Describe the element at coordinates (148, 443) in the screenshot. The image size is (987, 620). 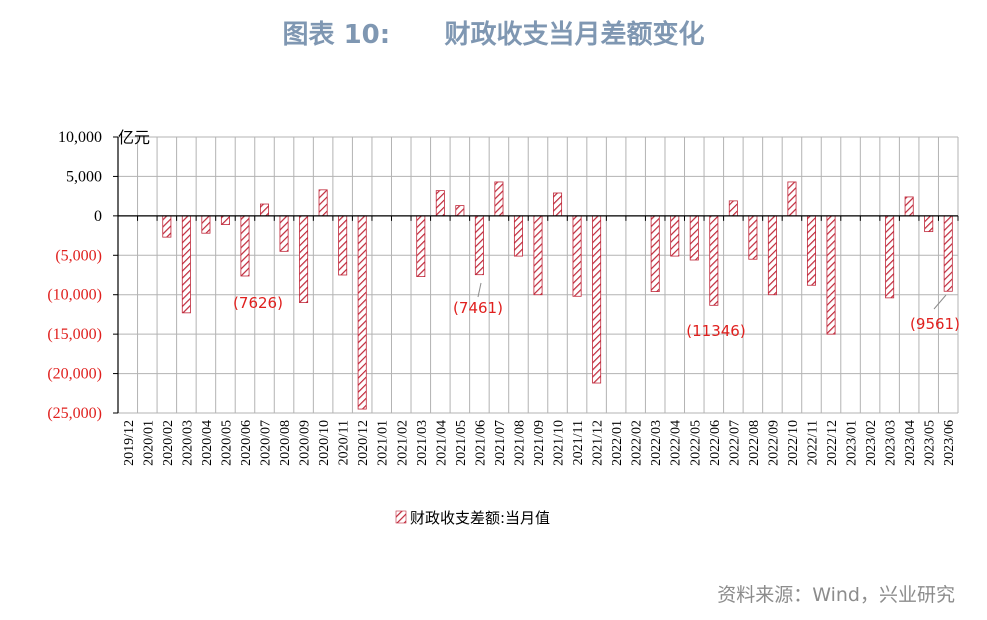
I see `x-tick-label: 2020/01` at that location.